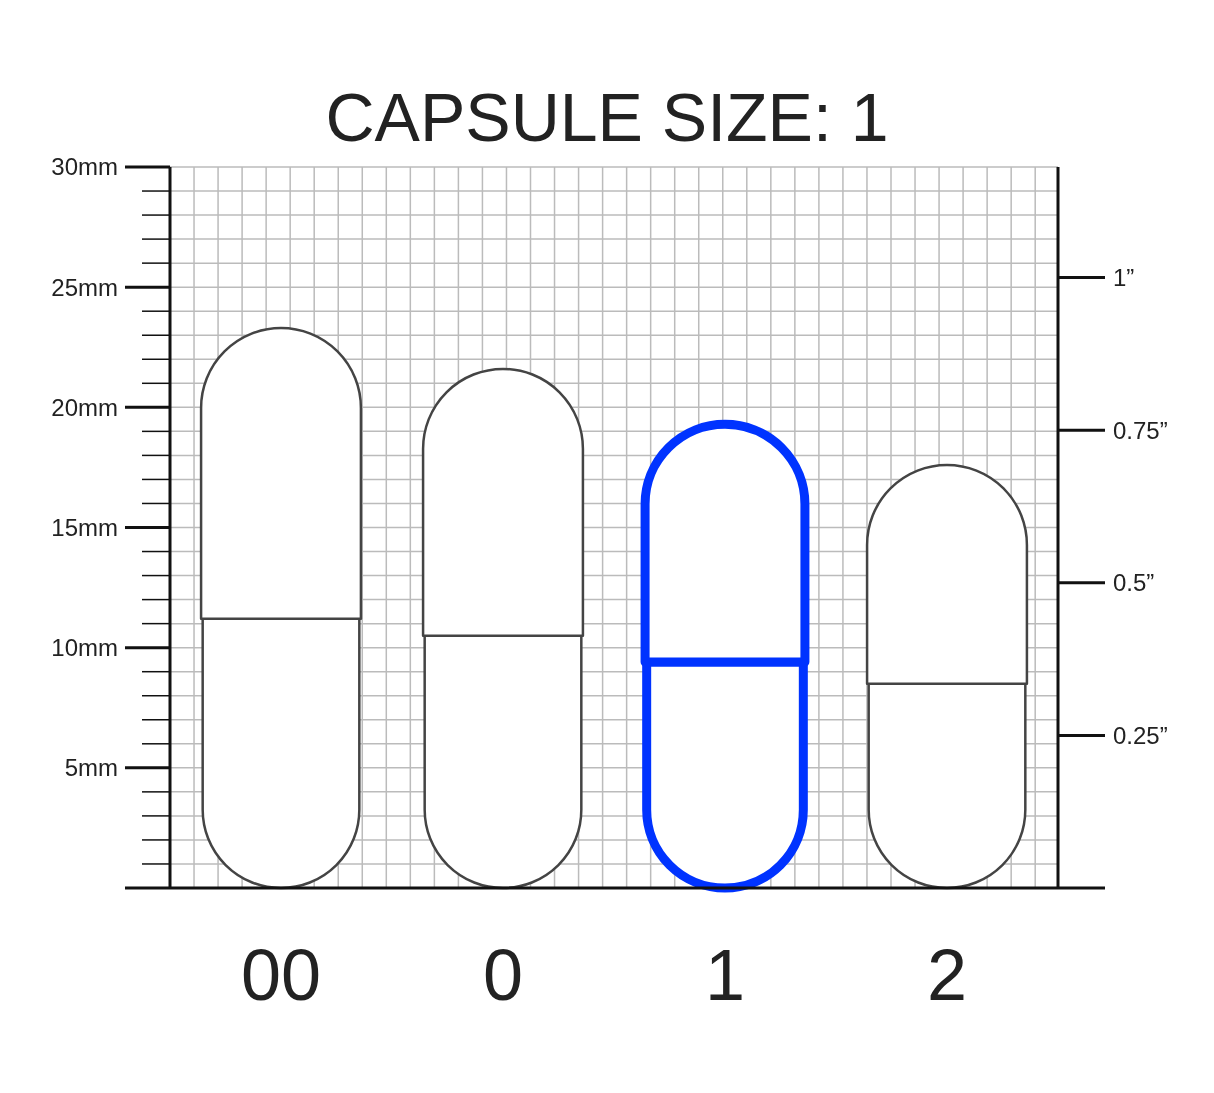 This screenshot has width=1214, height=1093. I want to click on x-tick-label: 2, so click(947, 975).